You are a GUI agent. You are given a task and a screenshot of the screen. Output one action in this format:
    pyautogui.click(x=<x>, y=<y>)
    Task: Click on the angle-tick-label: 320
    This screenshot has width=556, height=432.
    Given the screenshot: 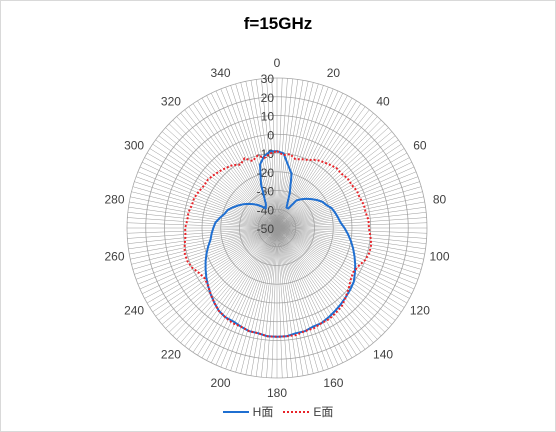 What is the action you would take?
    pyautogui.click(x=171, y=102)
    